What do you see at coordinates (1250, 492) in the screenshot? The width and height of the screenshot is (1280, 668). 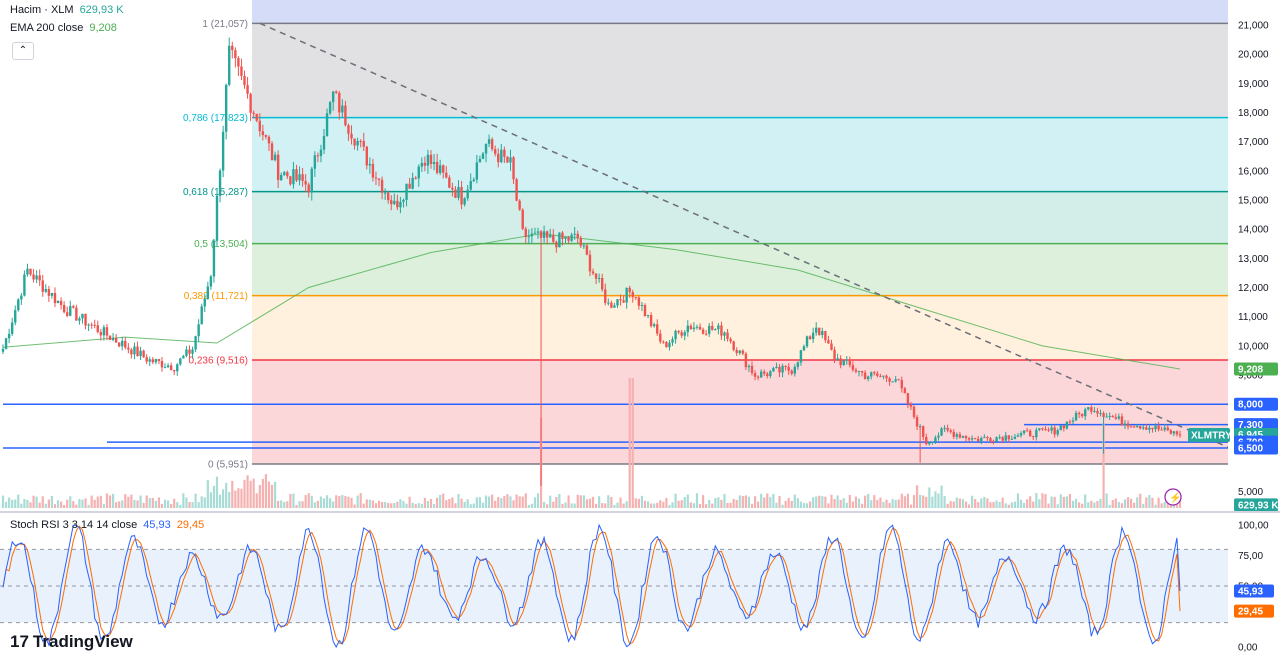 I see `price-axis-tick: 5,000` at bounding box center [1250, 492].